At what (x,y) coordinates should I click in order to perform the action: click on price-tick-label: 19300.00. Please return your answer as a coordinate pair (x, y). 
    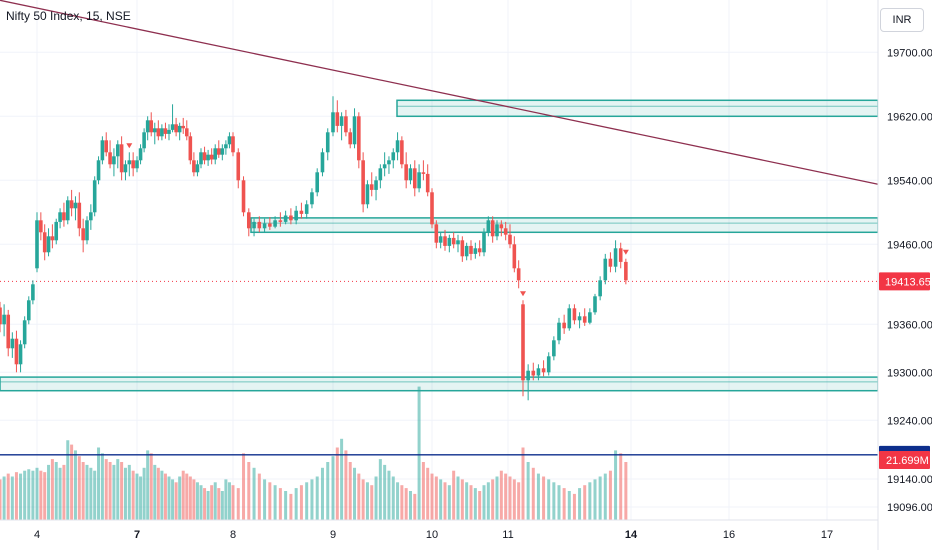
    Looking at the image, I should click on (909, 373).